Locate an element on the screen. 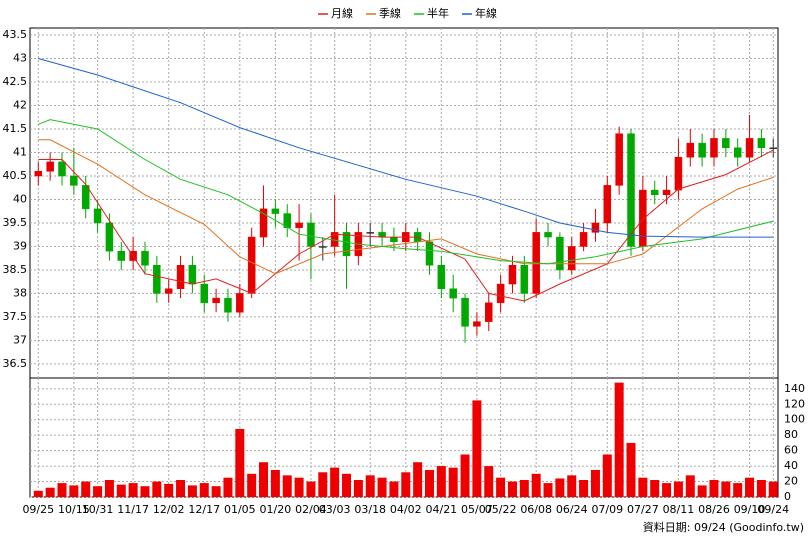 This screenshot has width=808, height=540. x-tick-label: 05/07 is located at coordinates (477, 509).